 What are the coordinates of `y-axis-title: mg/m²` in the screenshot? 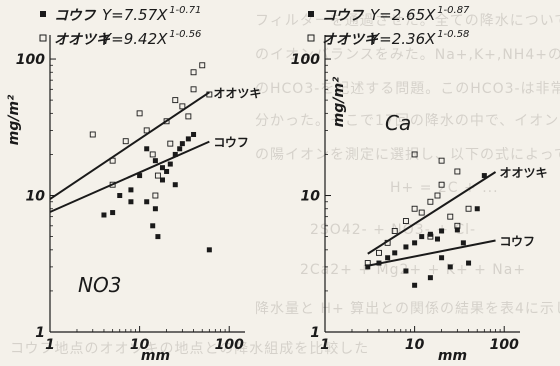 It's located at (339, 101).